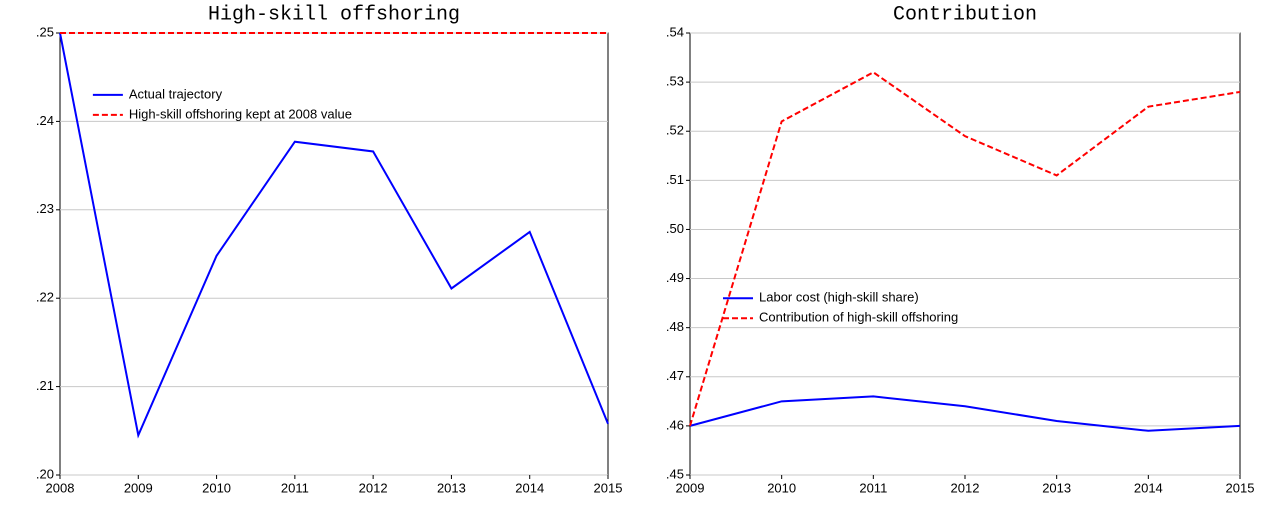 This screenshot has width=1279, height=524. I want to click on chart-title: High-skill offshoring, so click(334, 14).